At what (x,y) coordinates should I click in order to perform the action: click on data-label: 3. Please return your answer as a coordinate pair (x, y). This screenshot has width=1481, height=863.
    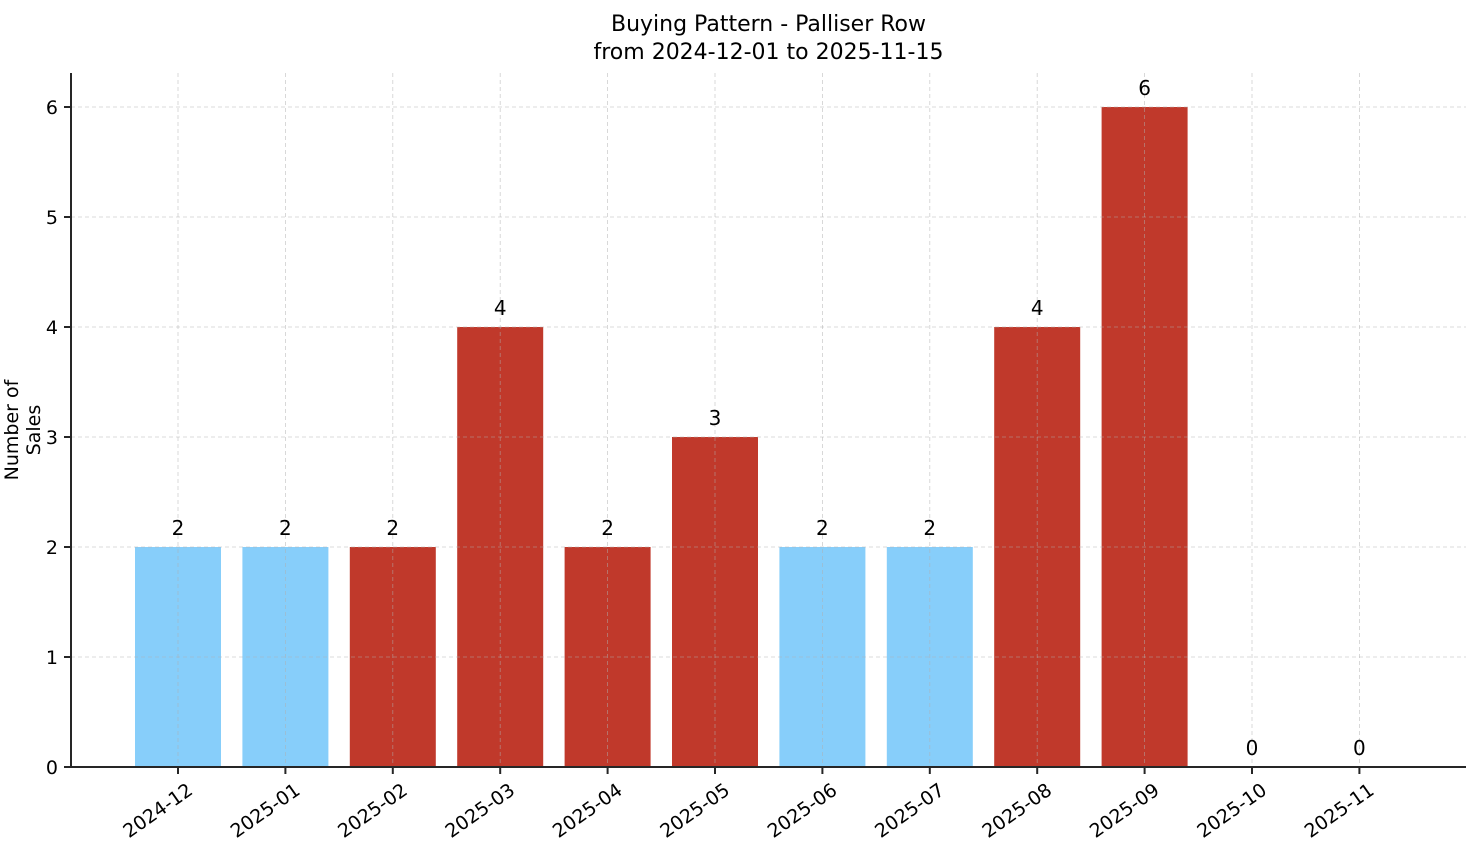
    Looking at the image, I should click on (715, 418).